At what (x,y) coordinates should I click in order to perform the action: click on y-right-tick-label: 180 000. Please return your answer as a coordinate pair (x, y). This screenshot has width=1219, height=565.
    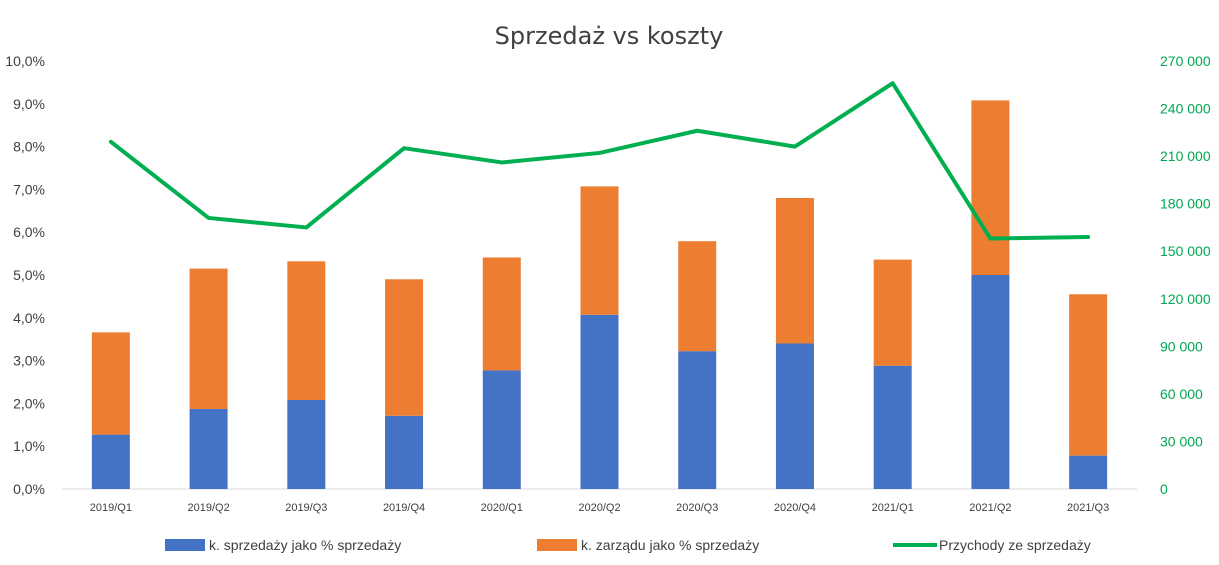
    Looking at the image, I should click on (1185, 204).